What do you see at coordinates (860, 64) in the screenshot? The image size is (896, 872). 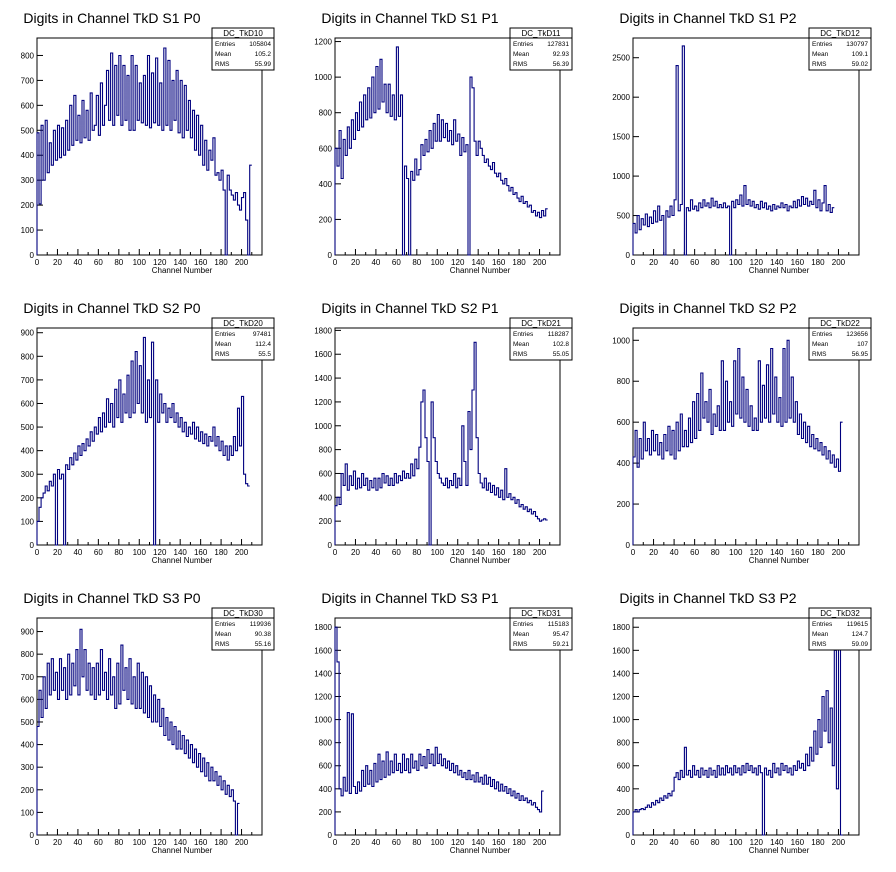 I see `stats-value-rms: 59.02` at bounding box center [860, 64].